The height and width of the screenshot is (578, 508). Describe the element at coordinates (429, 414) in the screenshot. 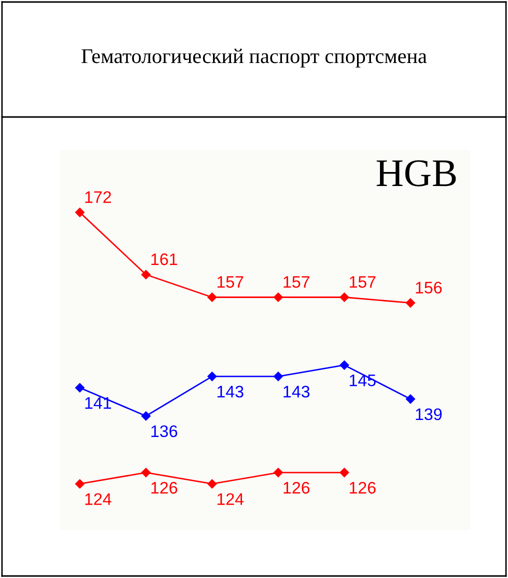

I see `data-label: 139` at that location.